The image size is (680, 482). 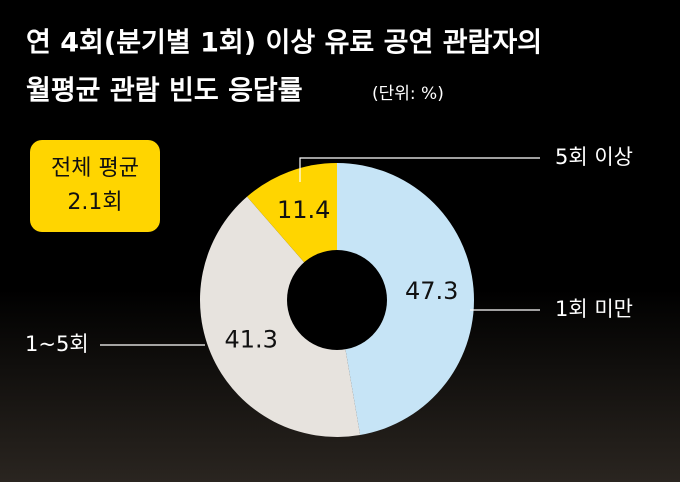 What do you see at coordinates (431, 291) in the screenshot?
I see `value-label: 47.3` at bounding box center [431, 291].